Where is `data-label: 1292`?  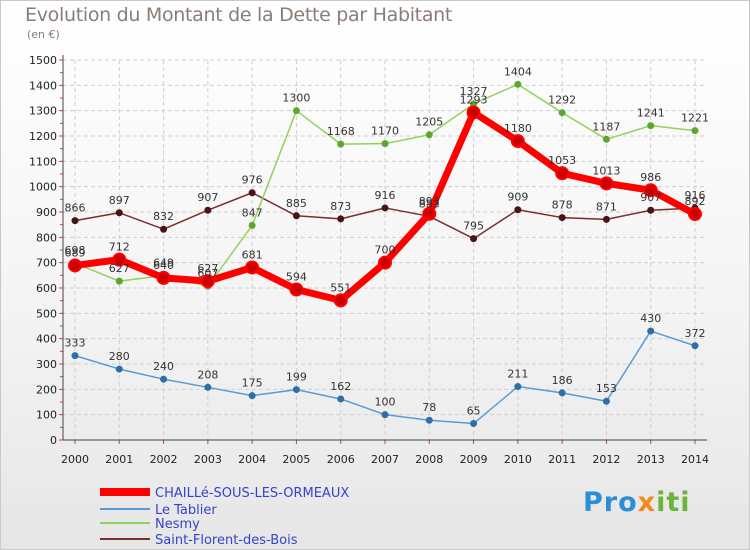
data-label: 1292 is located at coordinates (562, 100).